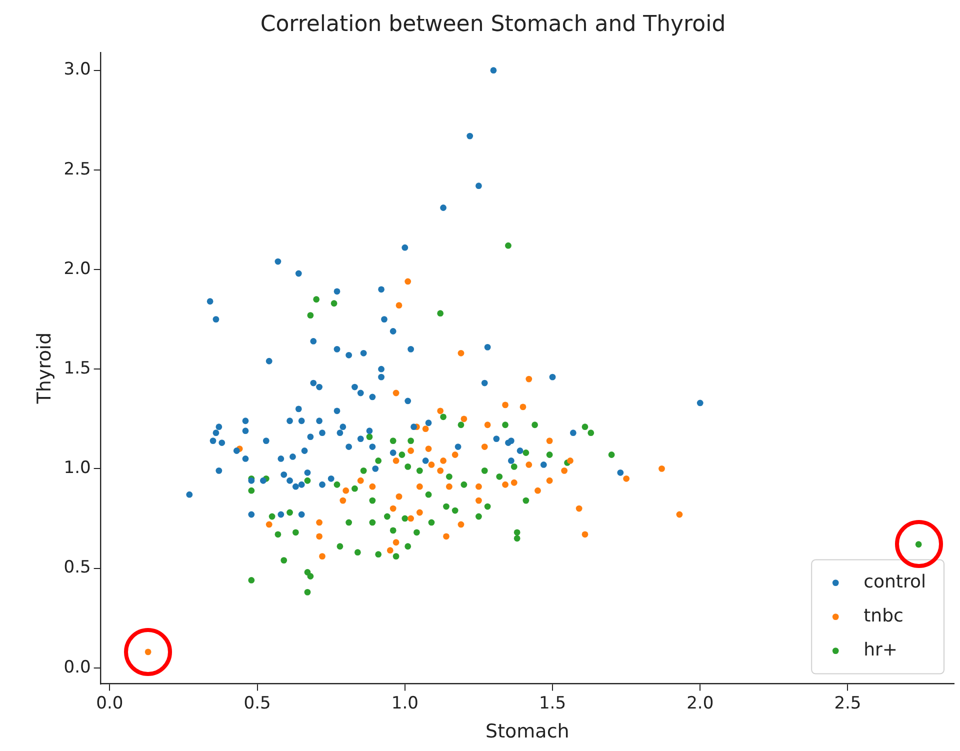 The height and width of the screenshot is (751, 960). What do you see at coordinates (44, 368) in the screenshot?
I see `y-axis-title: Thyroid` at bounding box center [44, 368].